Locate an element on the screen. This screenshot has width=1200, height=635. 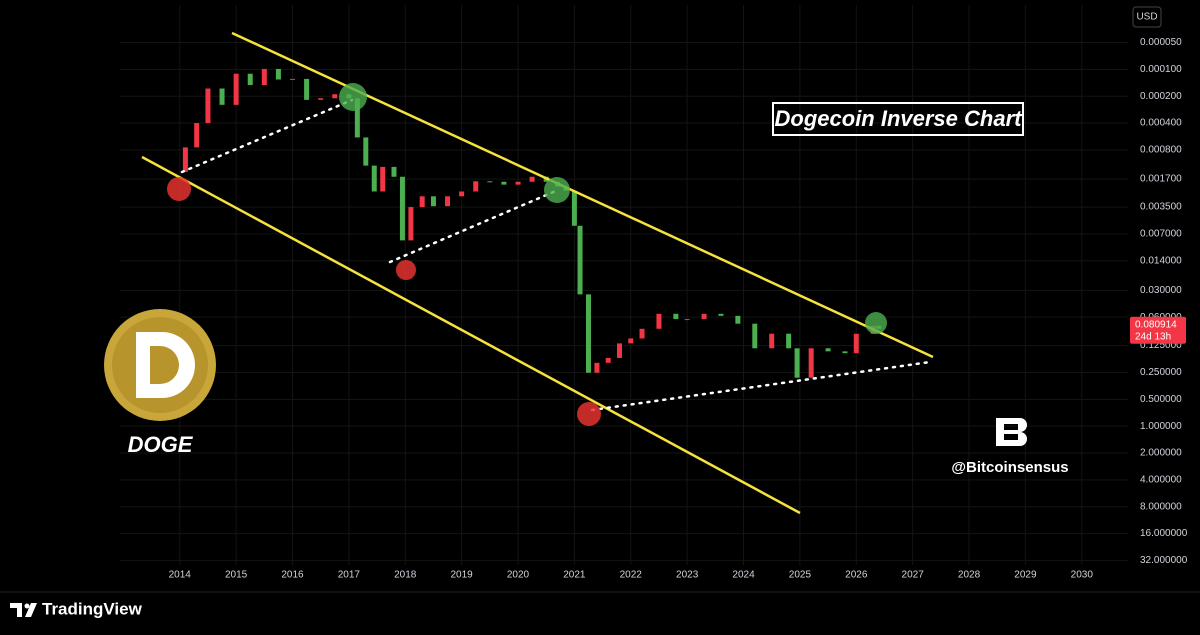
currency-box is located at coordinates (1147, 17).